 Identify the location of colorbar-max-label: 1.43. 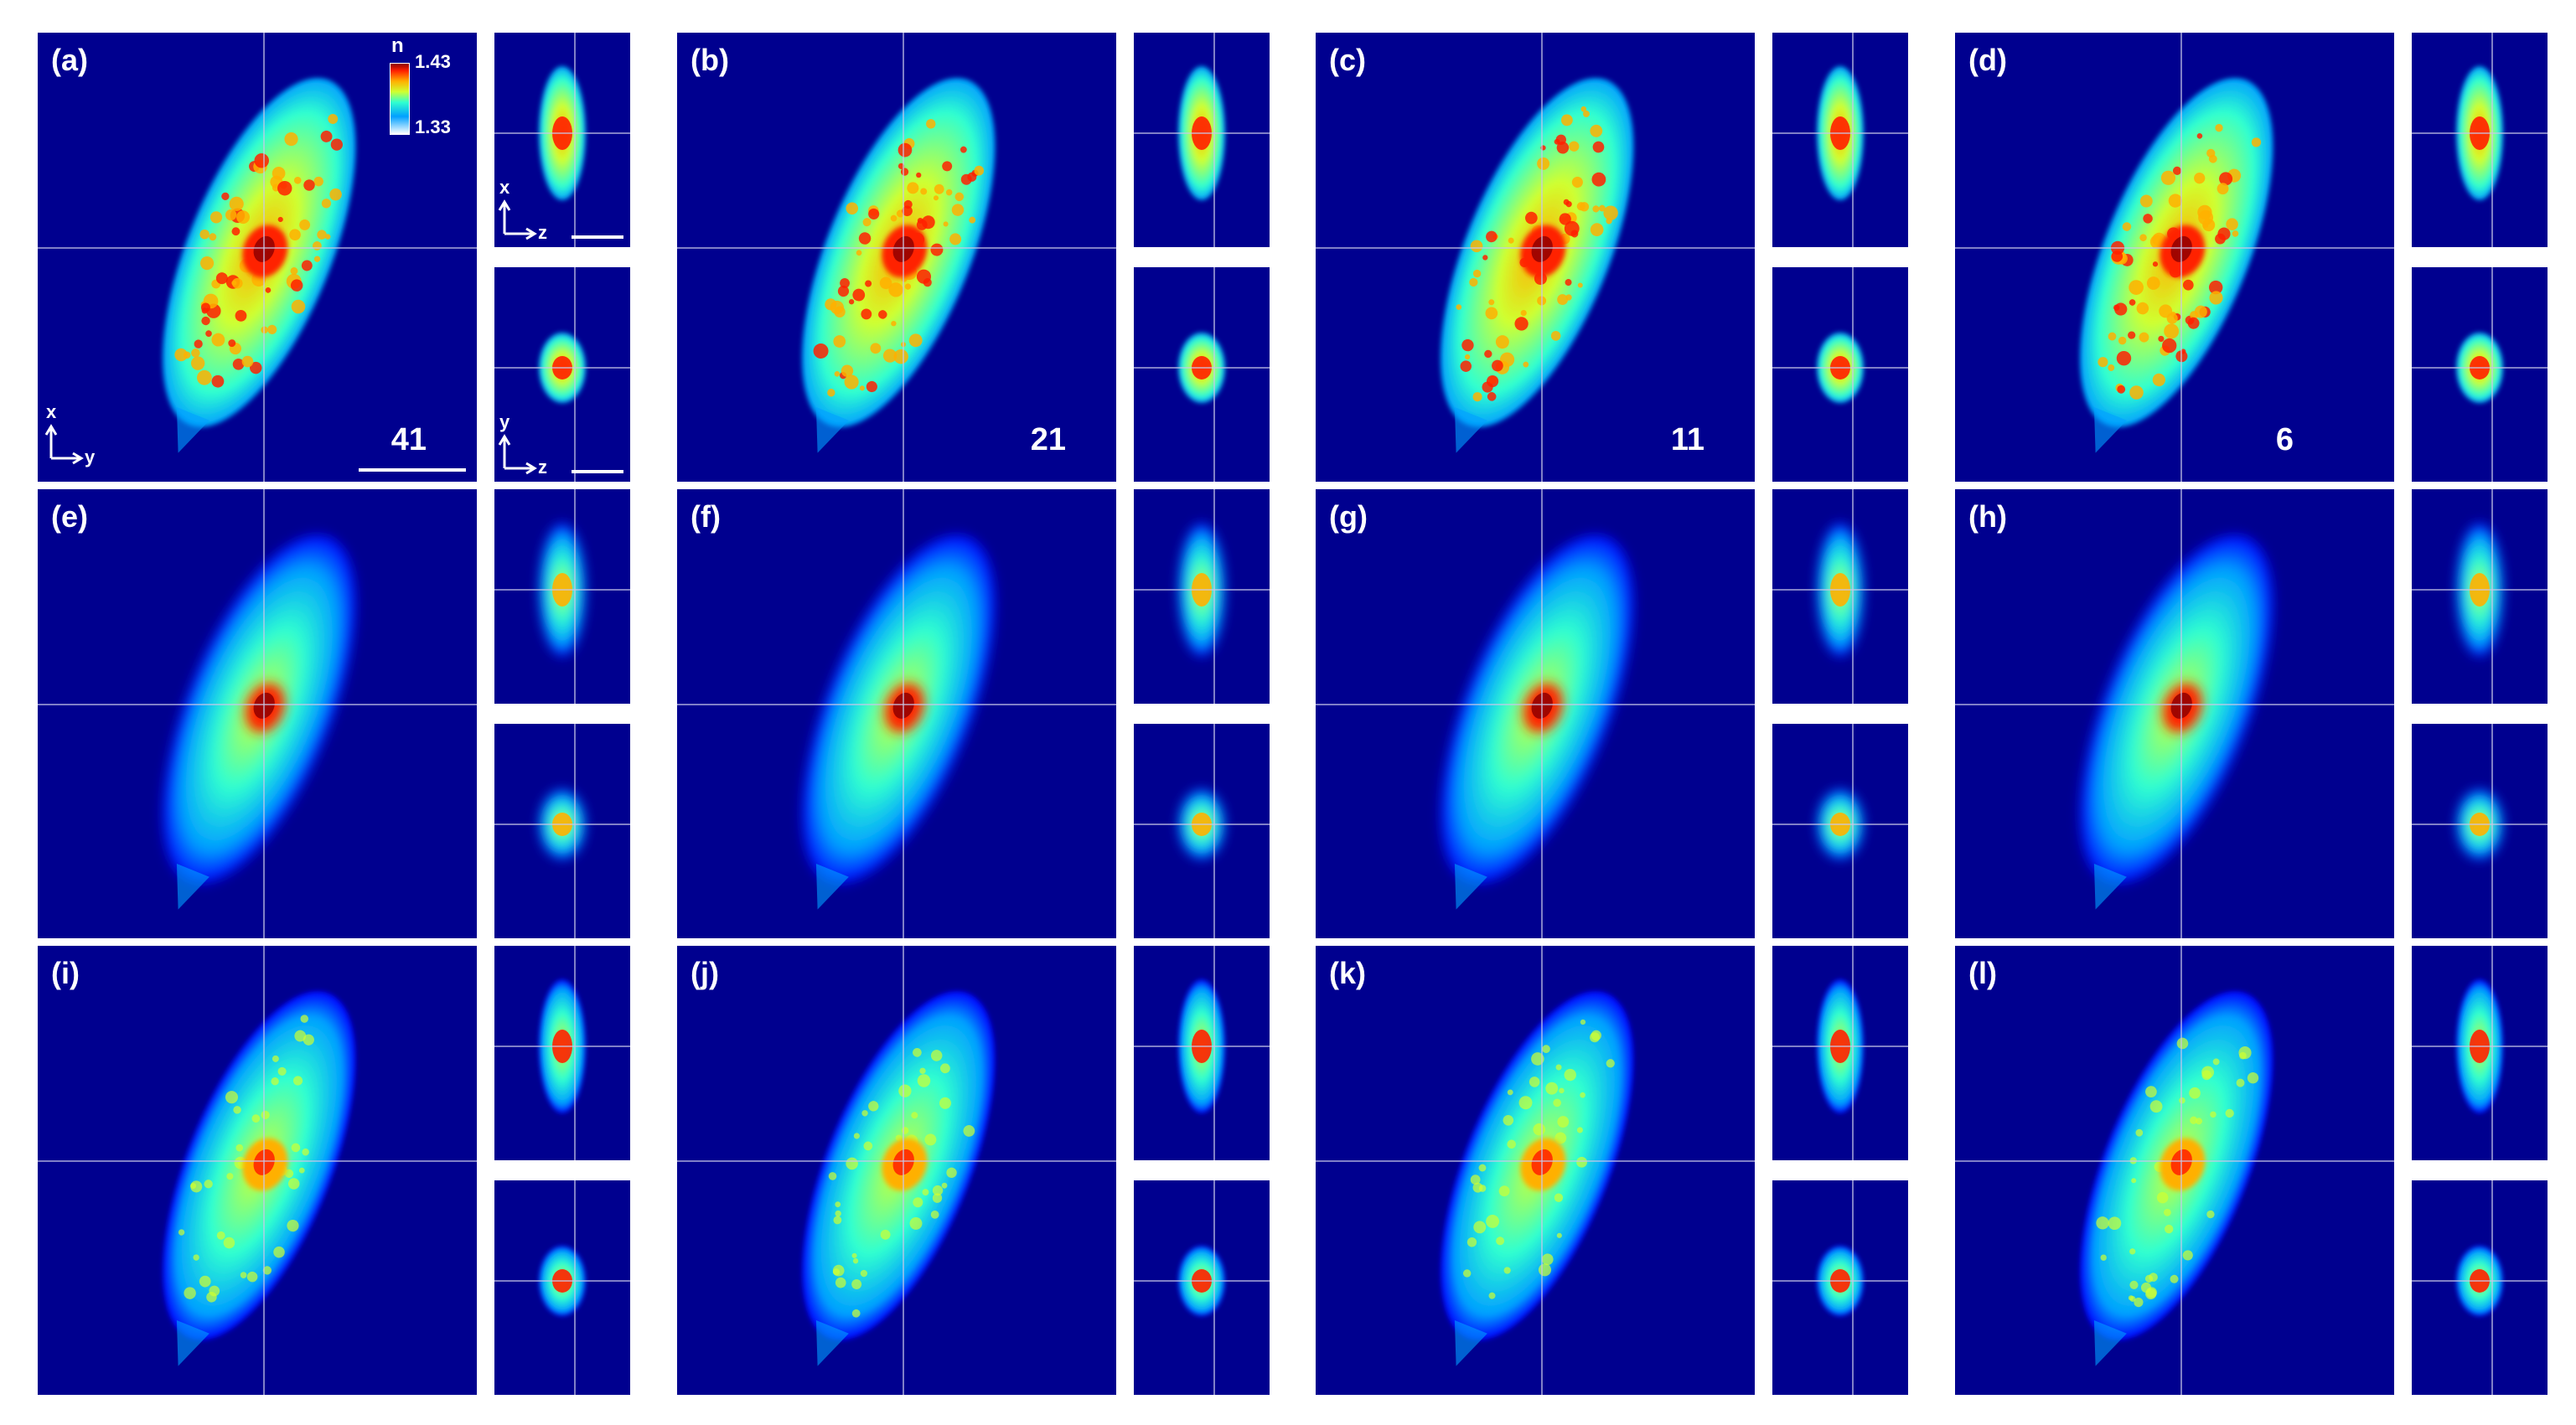
(433, 61).